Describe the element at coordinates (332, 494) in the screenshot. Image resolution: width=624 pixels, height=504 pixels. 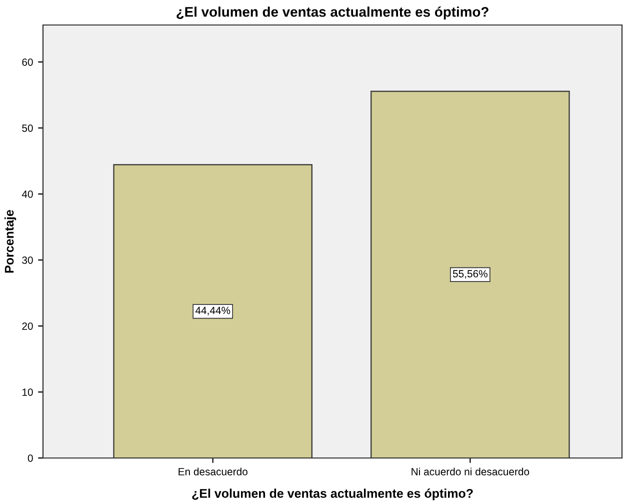
I see `x-axis-title: ¿El volumen de ventas actualmente es óptimo?` at that location.